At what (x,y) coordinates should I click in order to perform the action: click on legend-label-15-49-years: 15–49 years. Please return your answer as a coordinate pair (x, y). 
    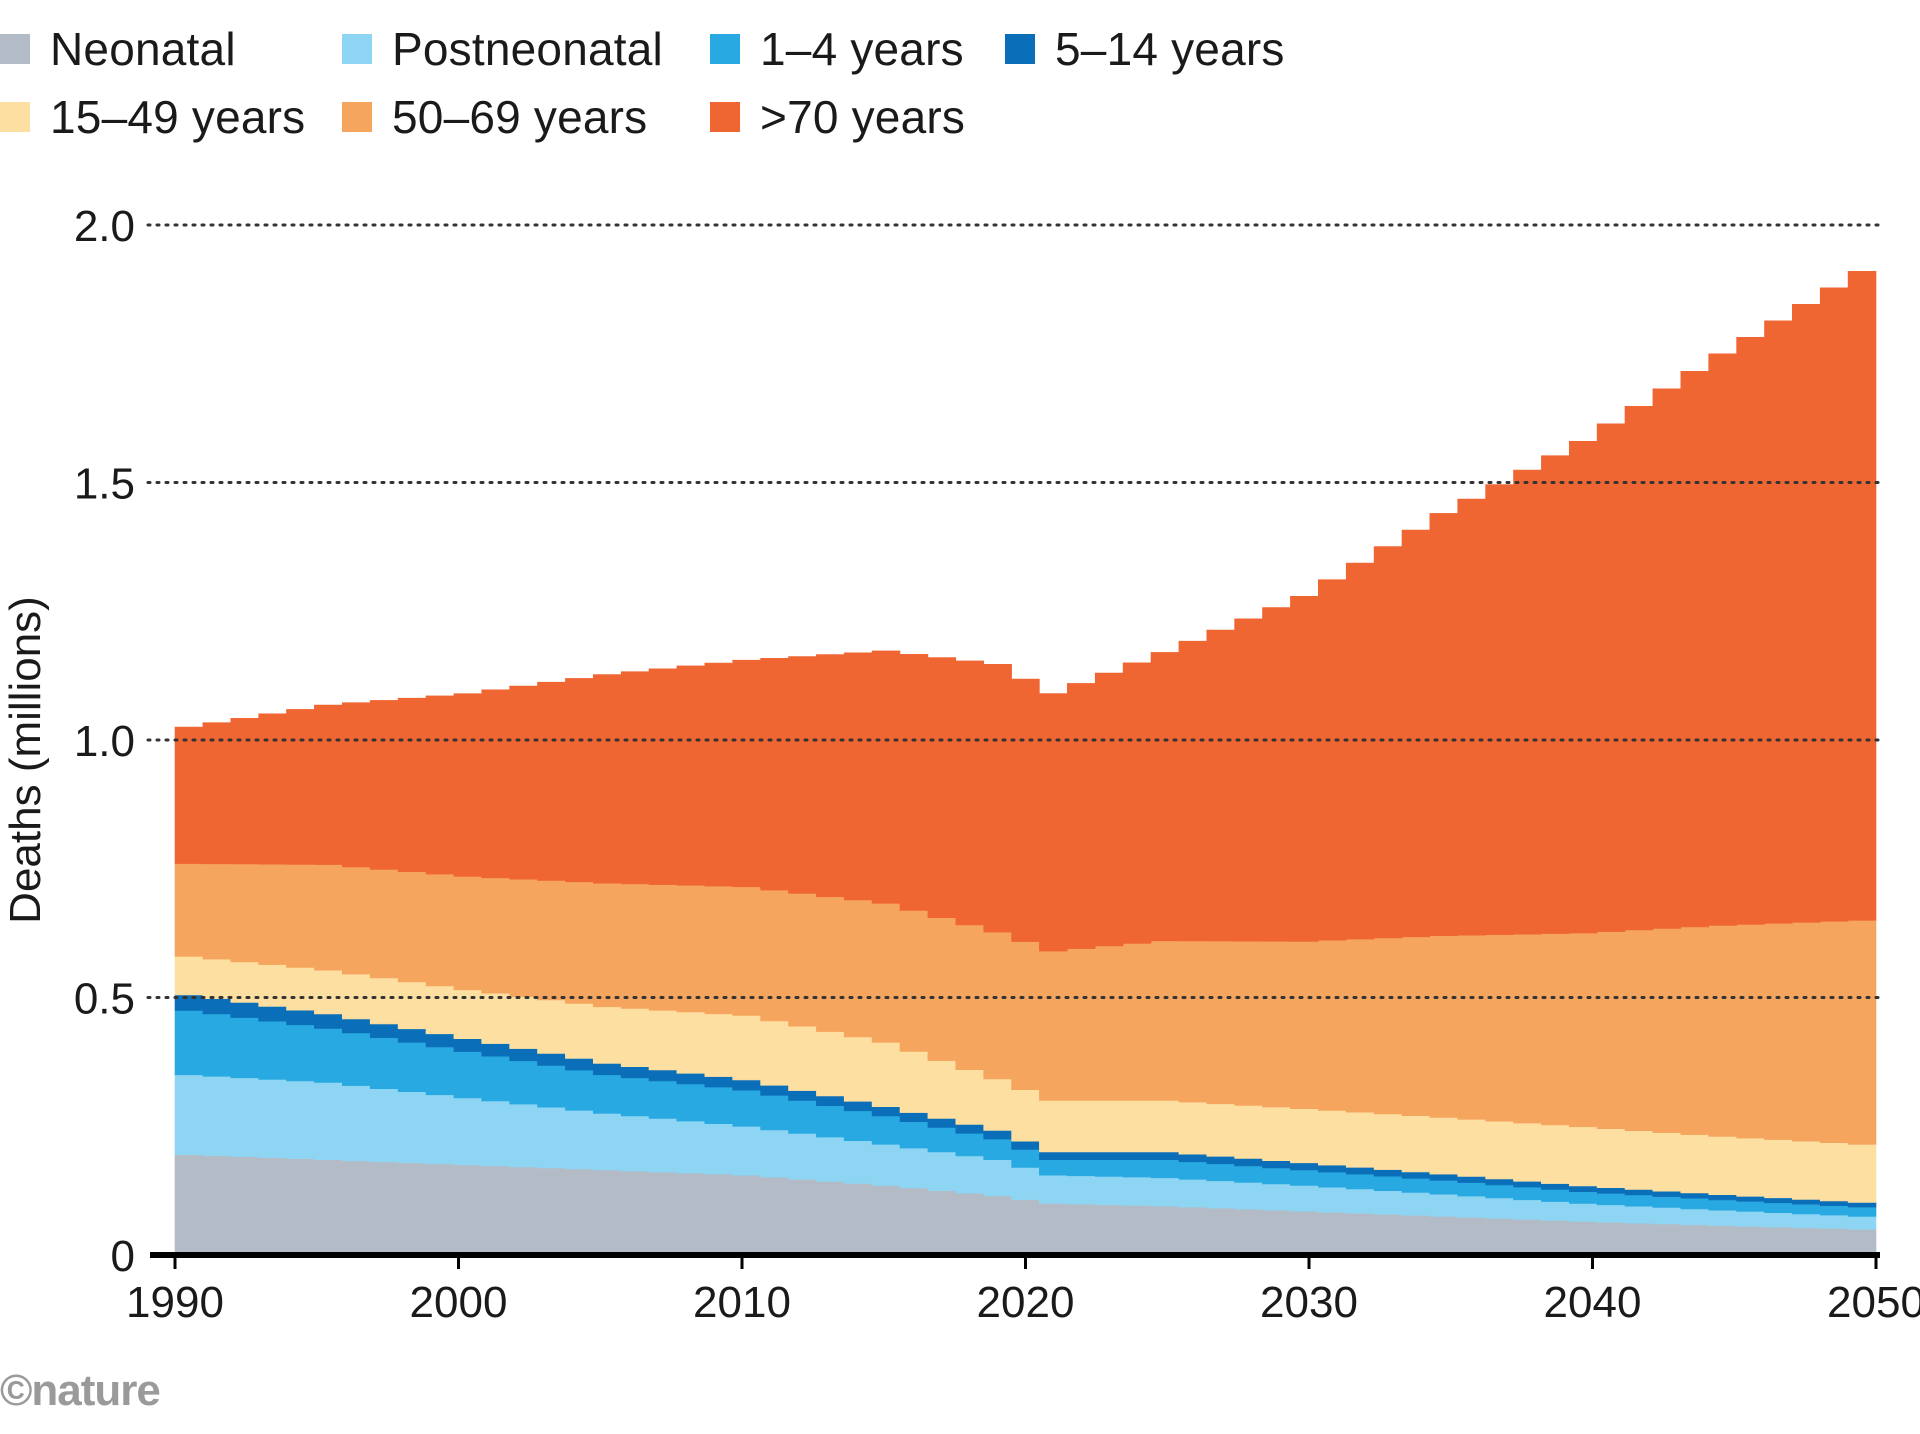
    Looking at the image, I should click on (178, 117).